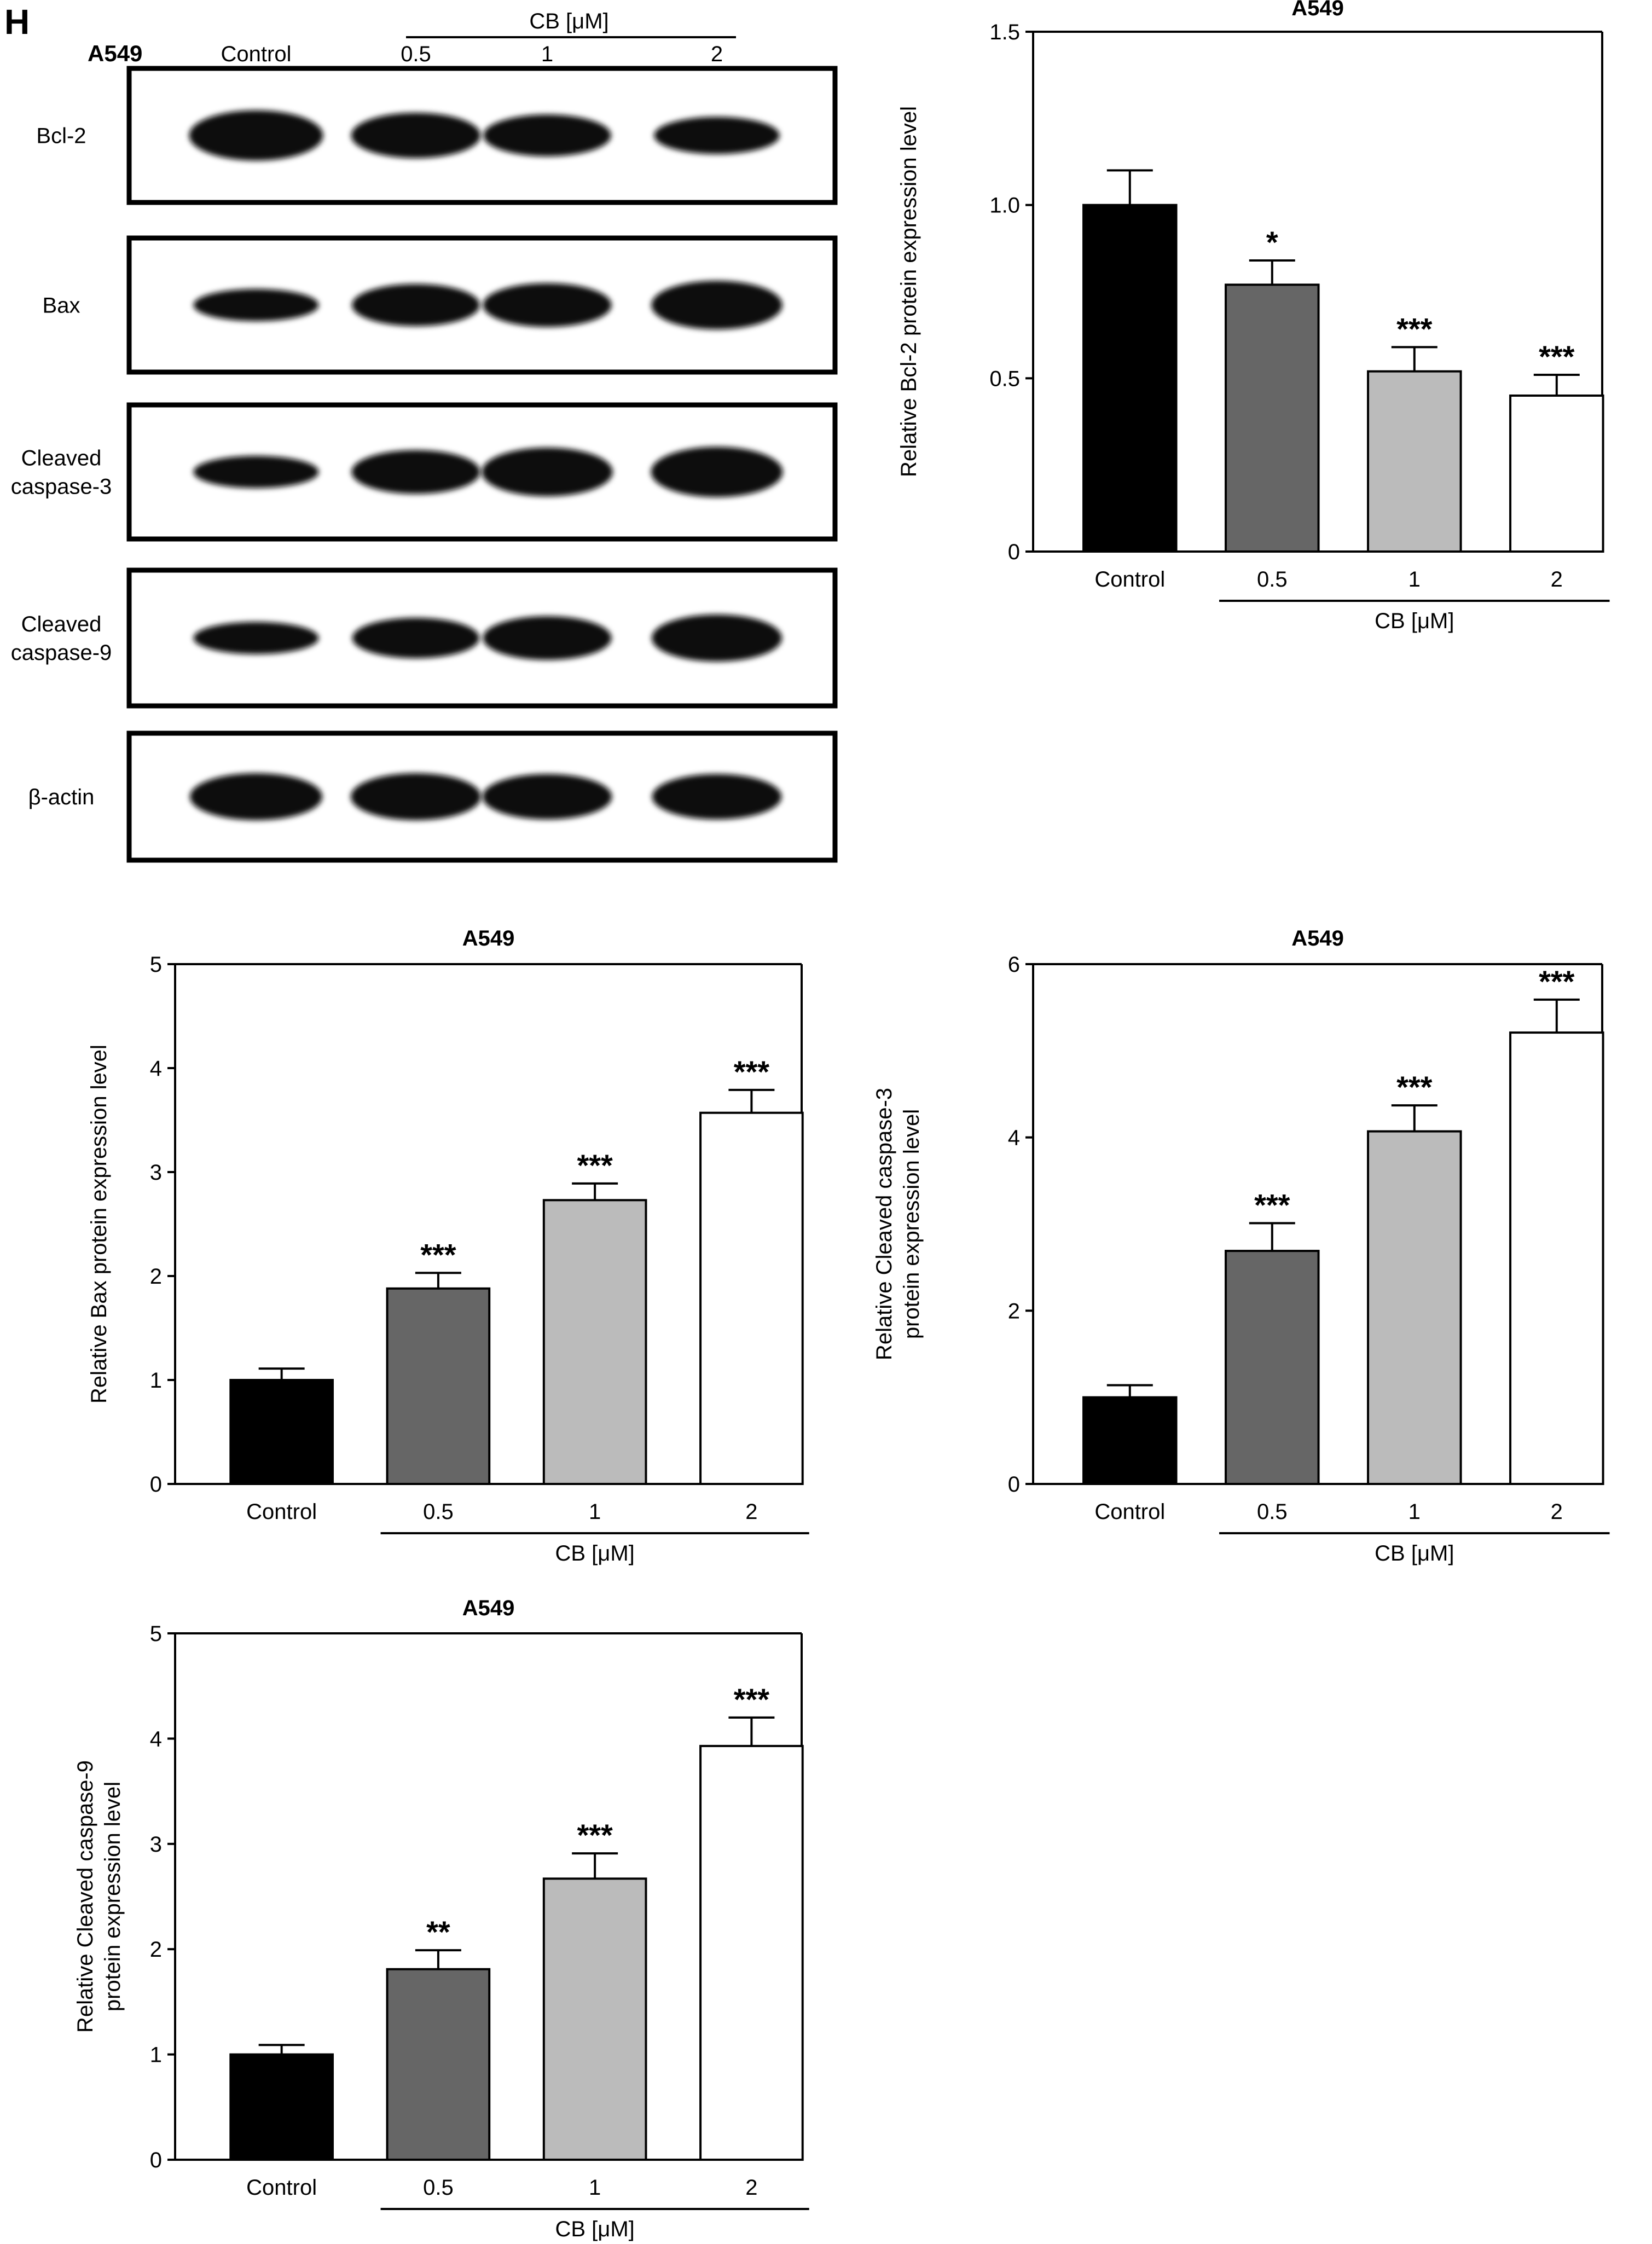 The image size is (1652, 2244). I want to click on panel-letter: H, so click(17, 22).